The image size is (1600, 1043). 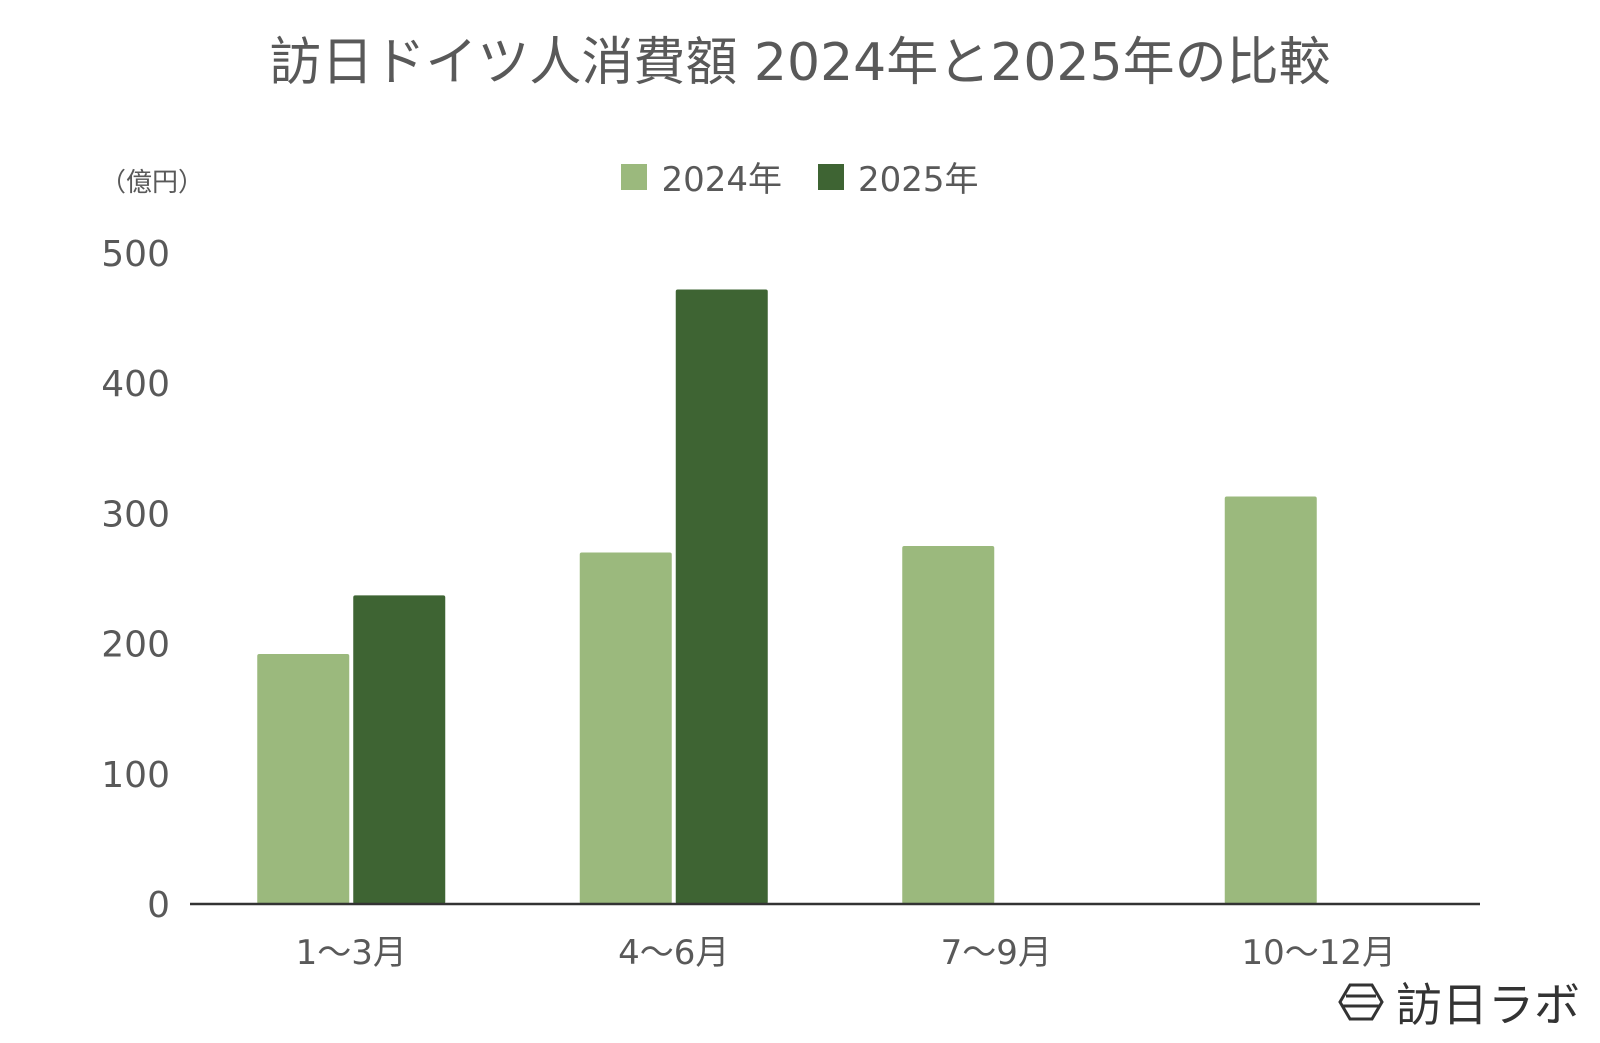 What do you see at coordinates (1488, 1005) in the screenshot?
I see `brand-text: 訪日ラボ` at bounding box center [1488, 1005].